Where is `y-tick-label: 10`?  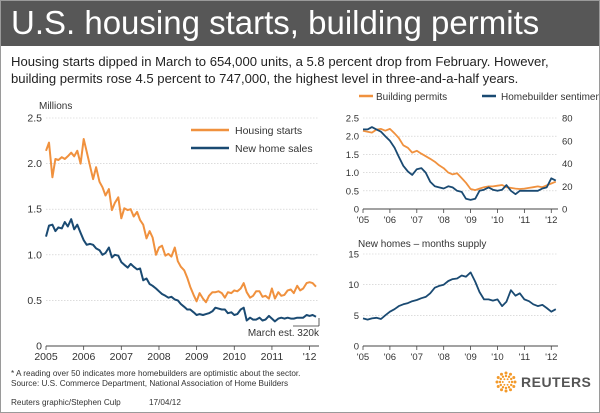
y-tick-label: 10 is located at coordinates (353, 285).